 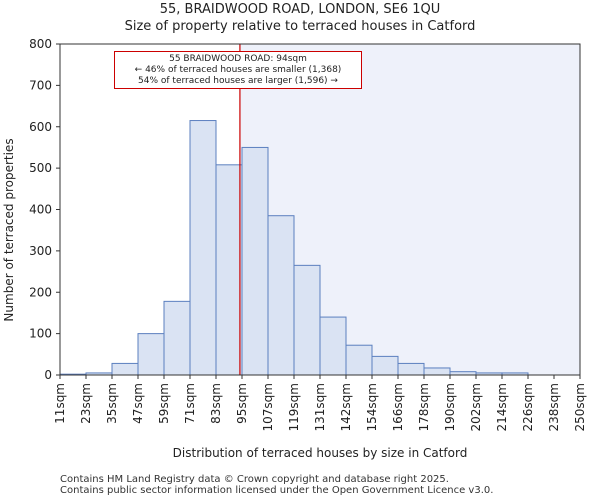 What do you see at coordinates (48, 375) in the screenshot?
I see `y-tick-label: 0` at bounding box center [48, 375].